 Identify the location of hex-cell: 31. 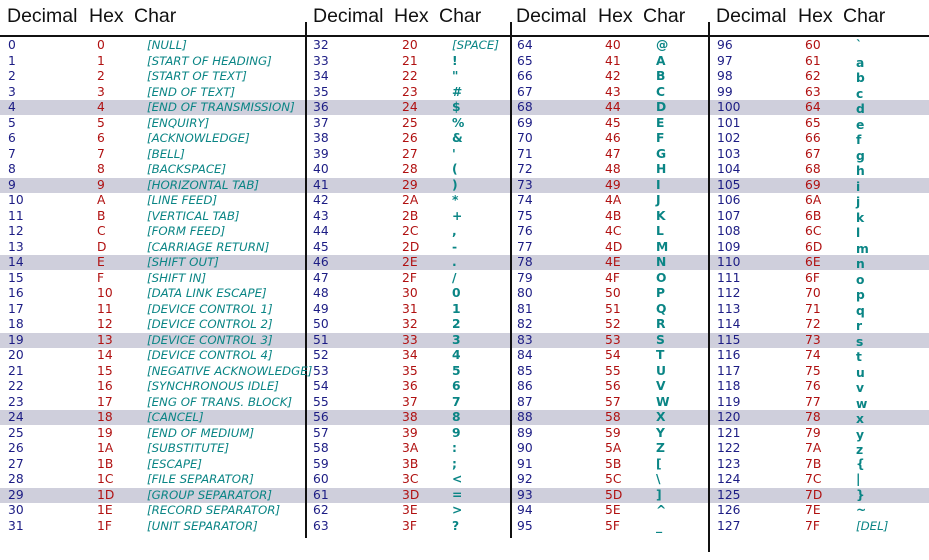
(410, 308).